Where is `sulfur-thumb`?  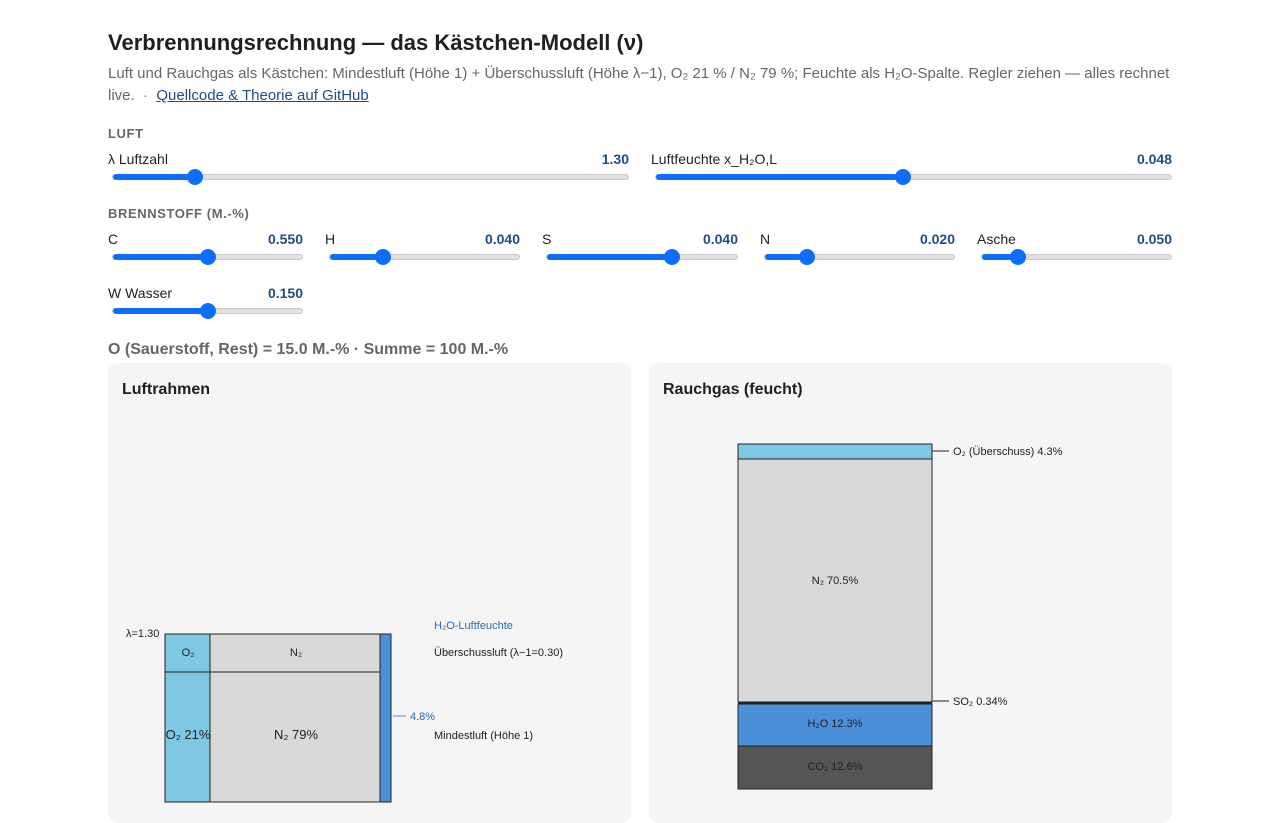 sulfur-thumb is located at coordinates (672, 257).